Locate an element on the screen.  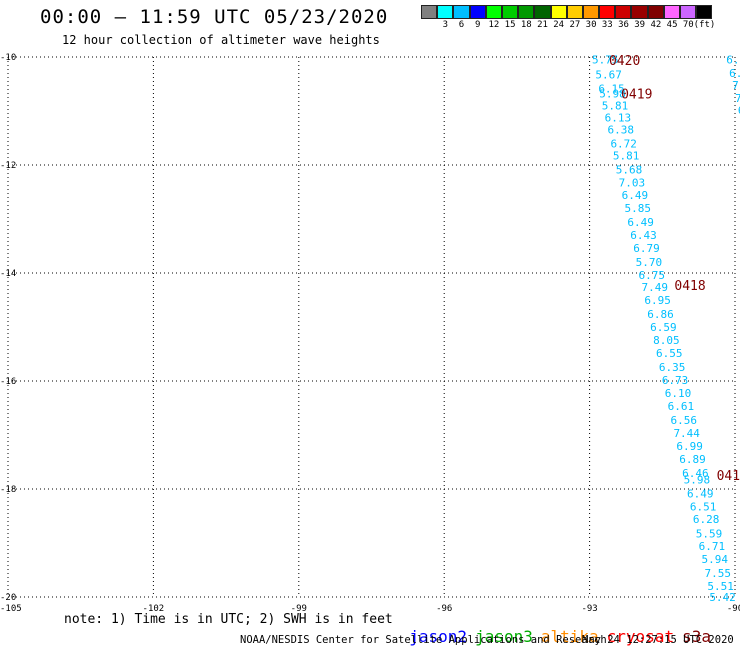
swh-value: 6.80 is located at coordinates (739, 110).